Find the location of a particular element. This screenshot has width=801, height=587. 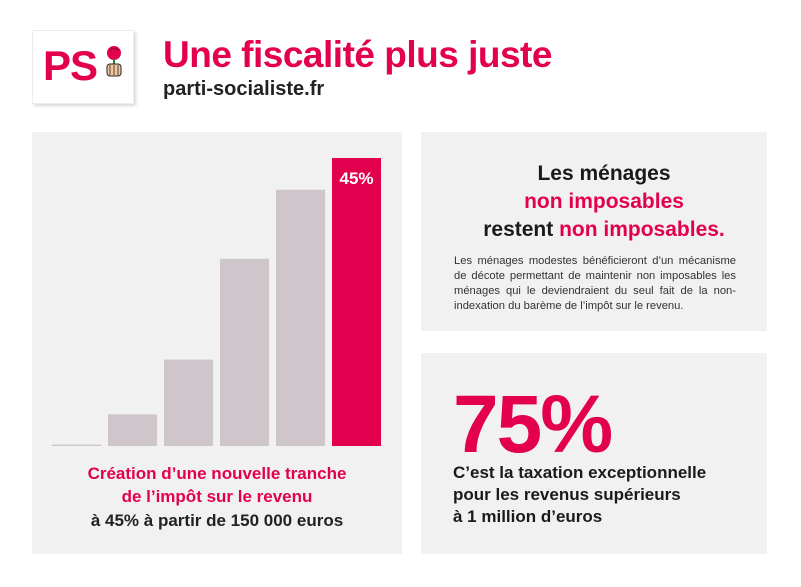

menages-heading-line3b: non imposables. is located at coordinates (642, 229).